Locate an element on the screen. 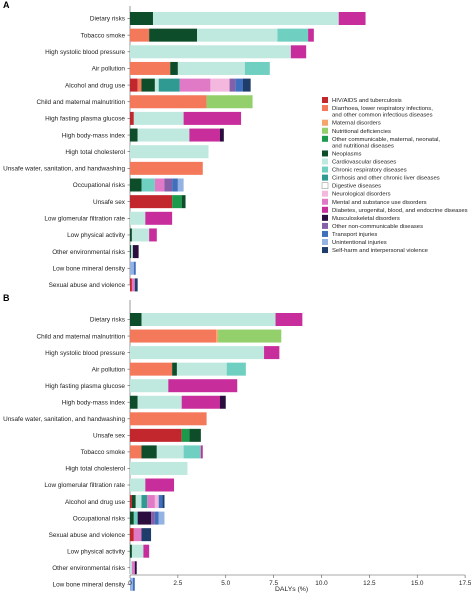 Image resolution: width=474 pixels, height=595 pixels. risk-label-A-10: Occupational risks is located at coordinates (99, 185).